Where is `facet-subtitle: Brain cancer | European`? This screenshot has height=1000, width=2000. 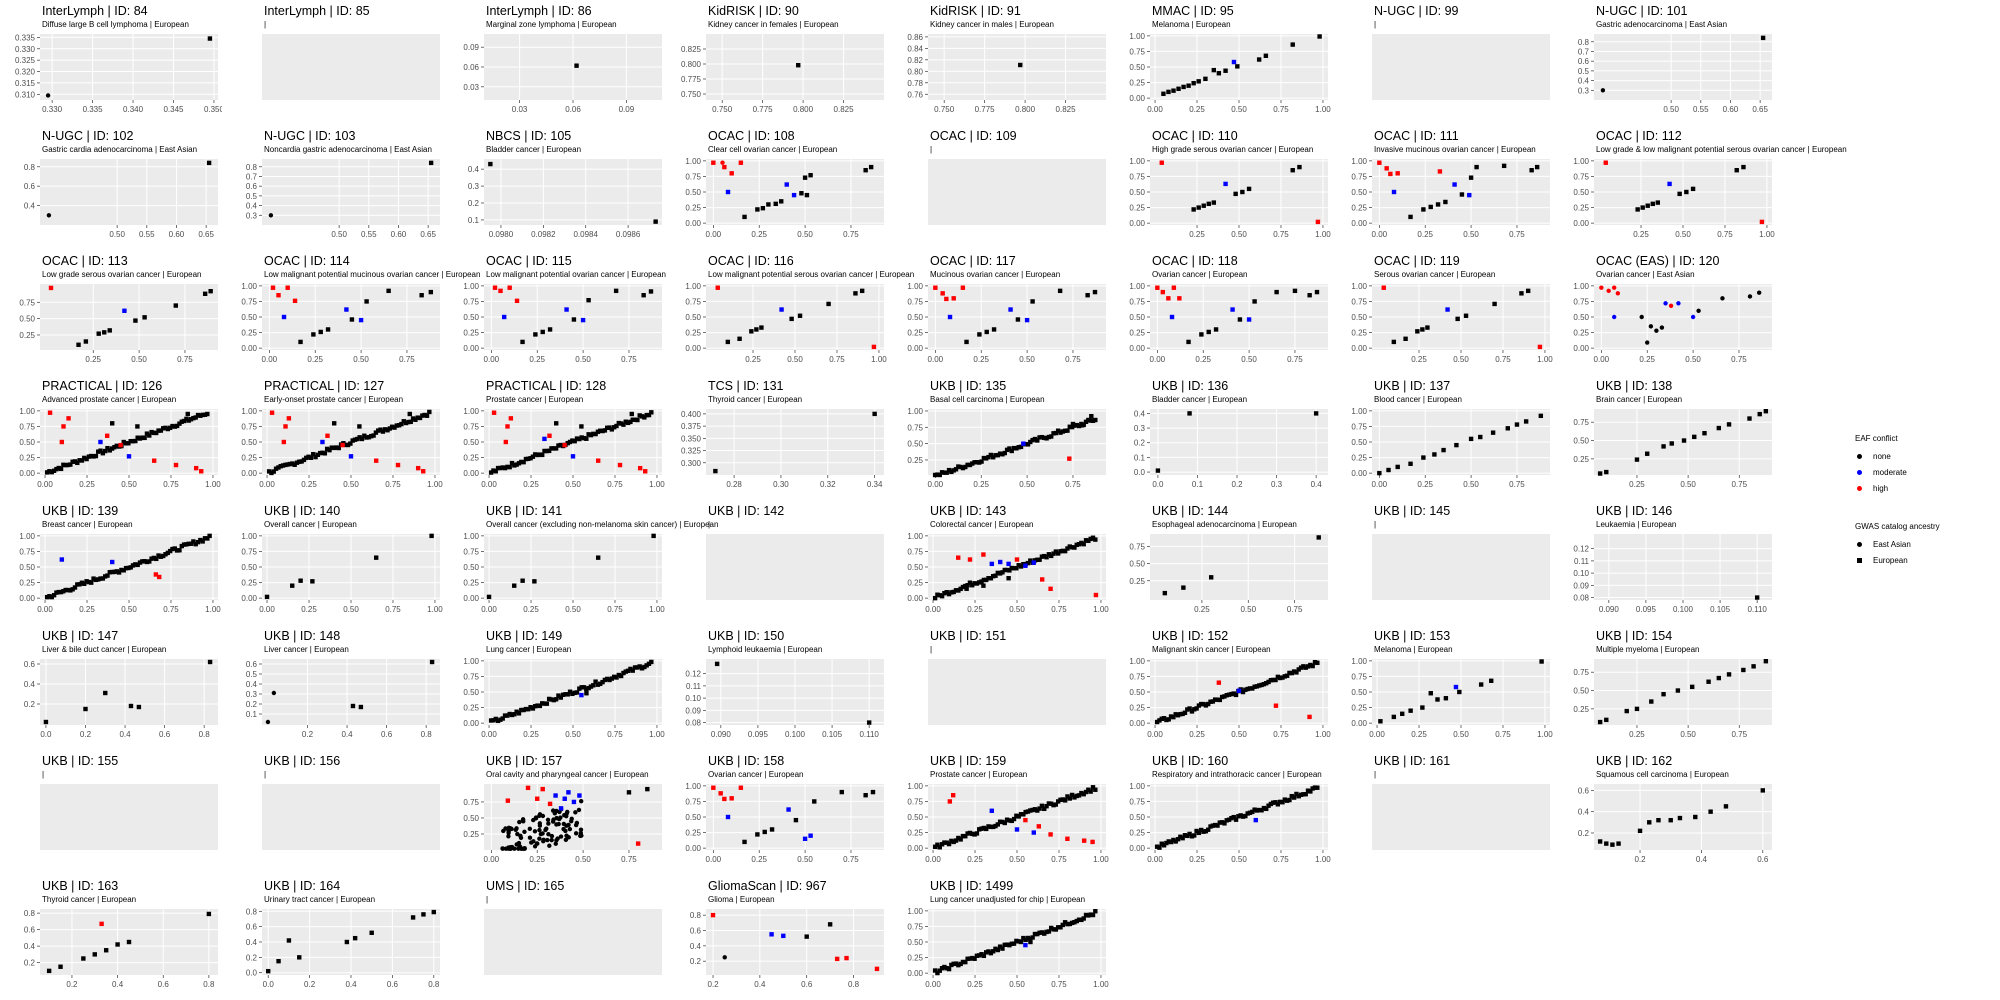 facet-subtitle: Brain cancer | European is located at coordinates (1639, 399).